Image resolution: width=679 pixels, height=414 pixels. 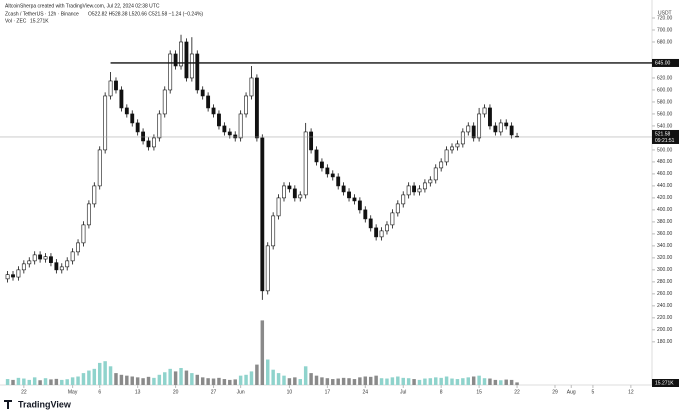 What do you see at coordinates (665, 383) in the screenshot?
I see `volume-box` at bounding box center [665, 383].